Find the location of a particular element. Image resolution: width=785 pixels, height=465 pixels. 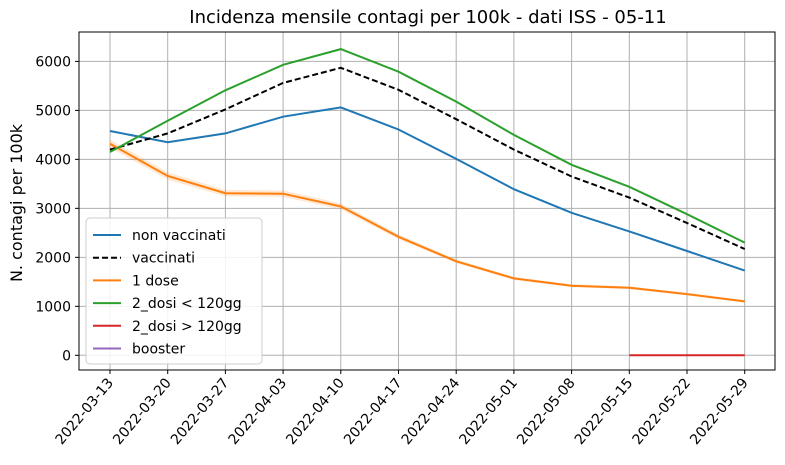

x-tick-label: 2022-04-10 is located at coordinates (315, 411).